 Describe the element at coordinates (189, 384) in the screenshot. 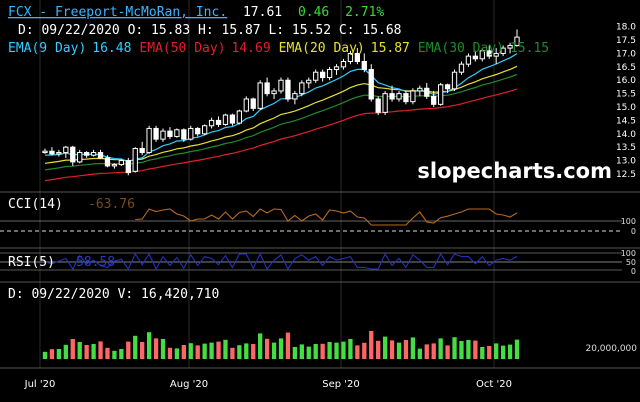

I see `date-tick-label: Aug '20` at that location.